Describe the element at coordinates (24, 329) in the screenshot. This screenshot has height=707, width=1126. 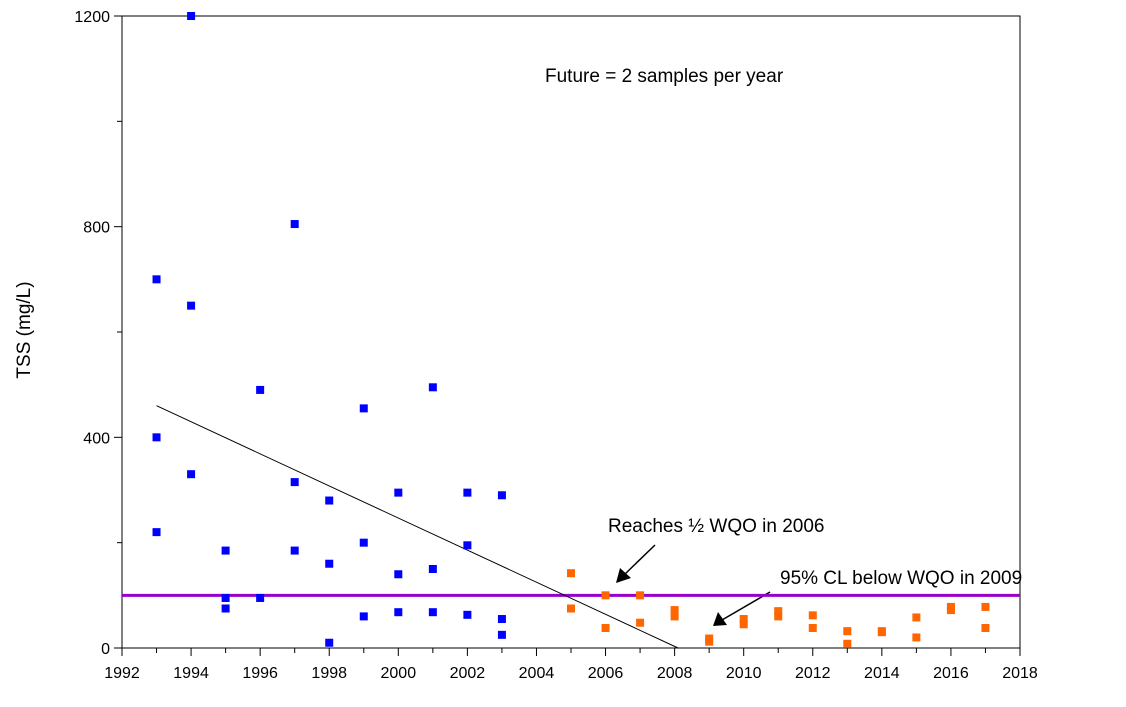
I see `y-axis-label: TSS (mg/L)` at that location.